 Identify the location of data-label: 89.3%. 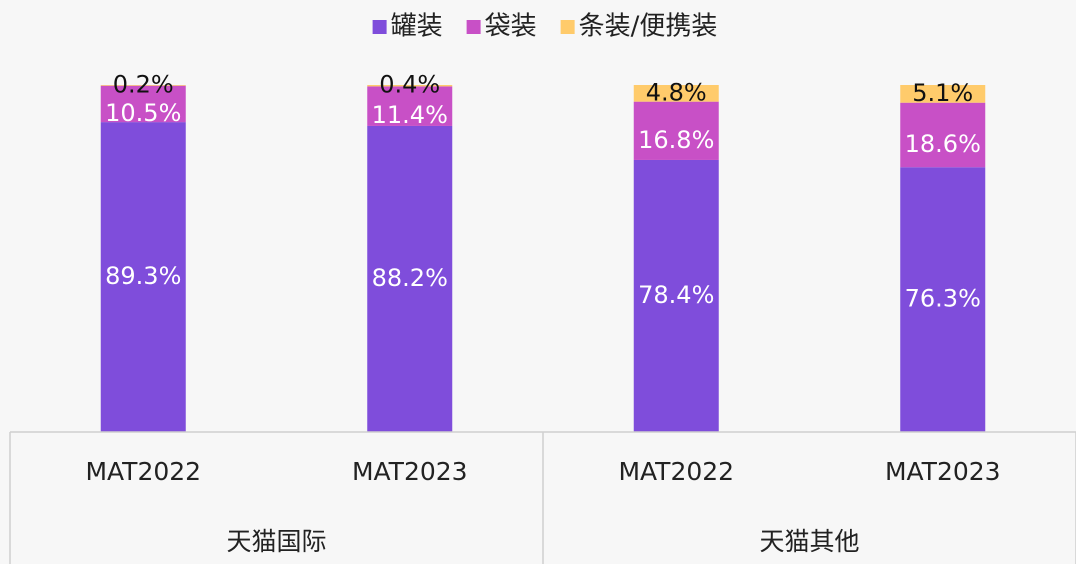
(143, 276).